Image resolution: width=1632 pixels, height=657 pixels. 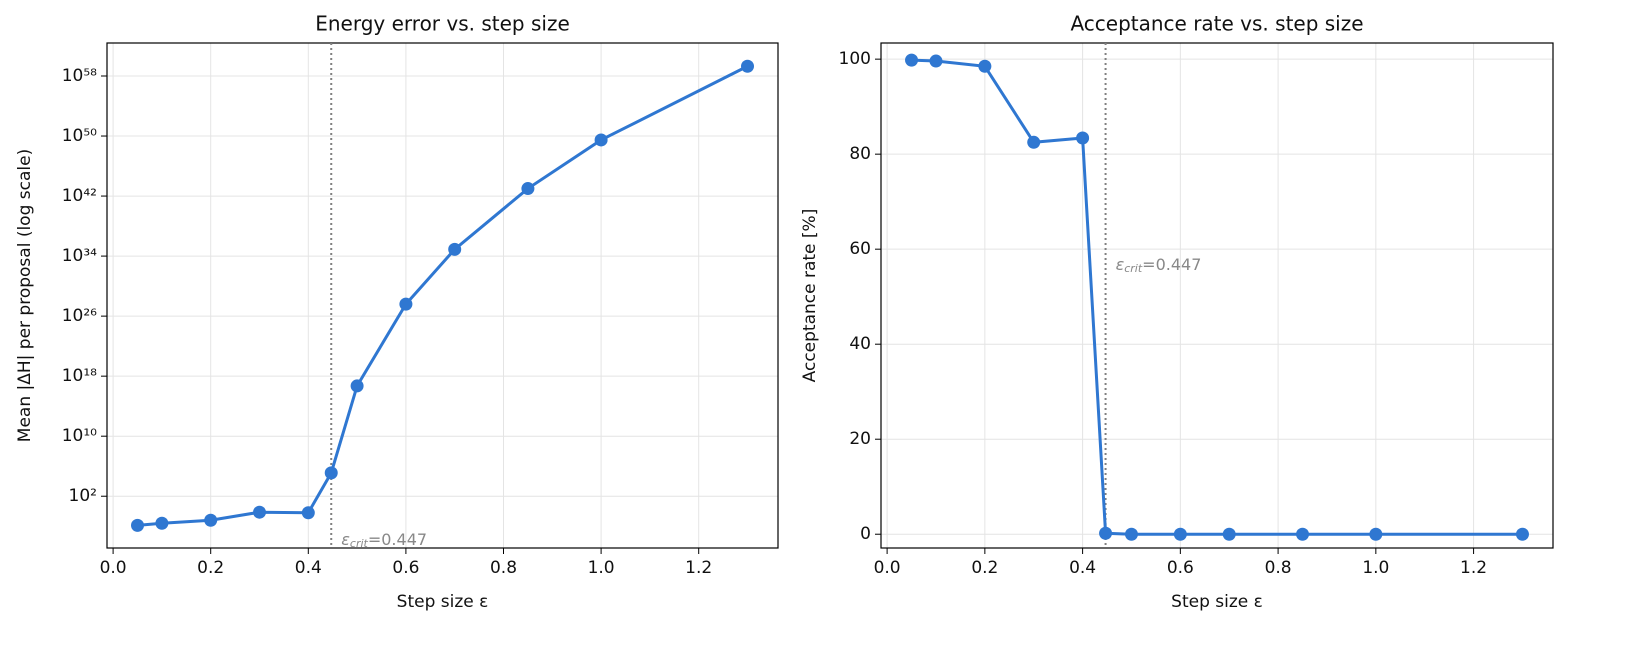 What do you see at coordinates (79, 316) in the screenshot?
I see `y-tick-label: 10²⁶` at bounding box center [79, 316].